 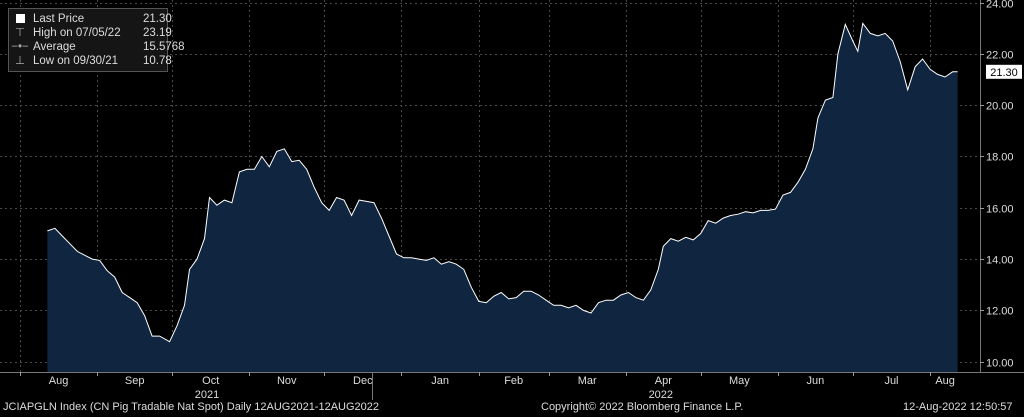 What do you see at coordinates (587, 381) in the screenshot?
I see `x-tick-label: Mar` at bounding box center [587, 381].